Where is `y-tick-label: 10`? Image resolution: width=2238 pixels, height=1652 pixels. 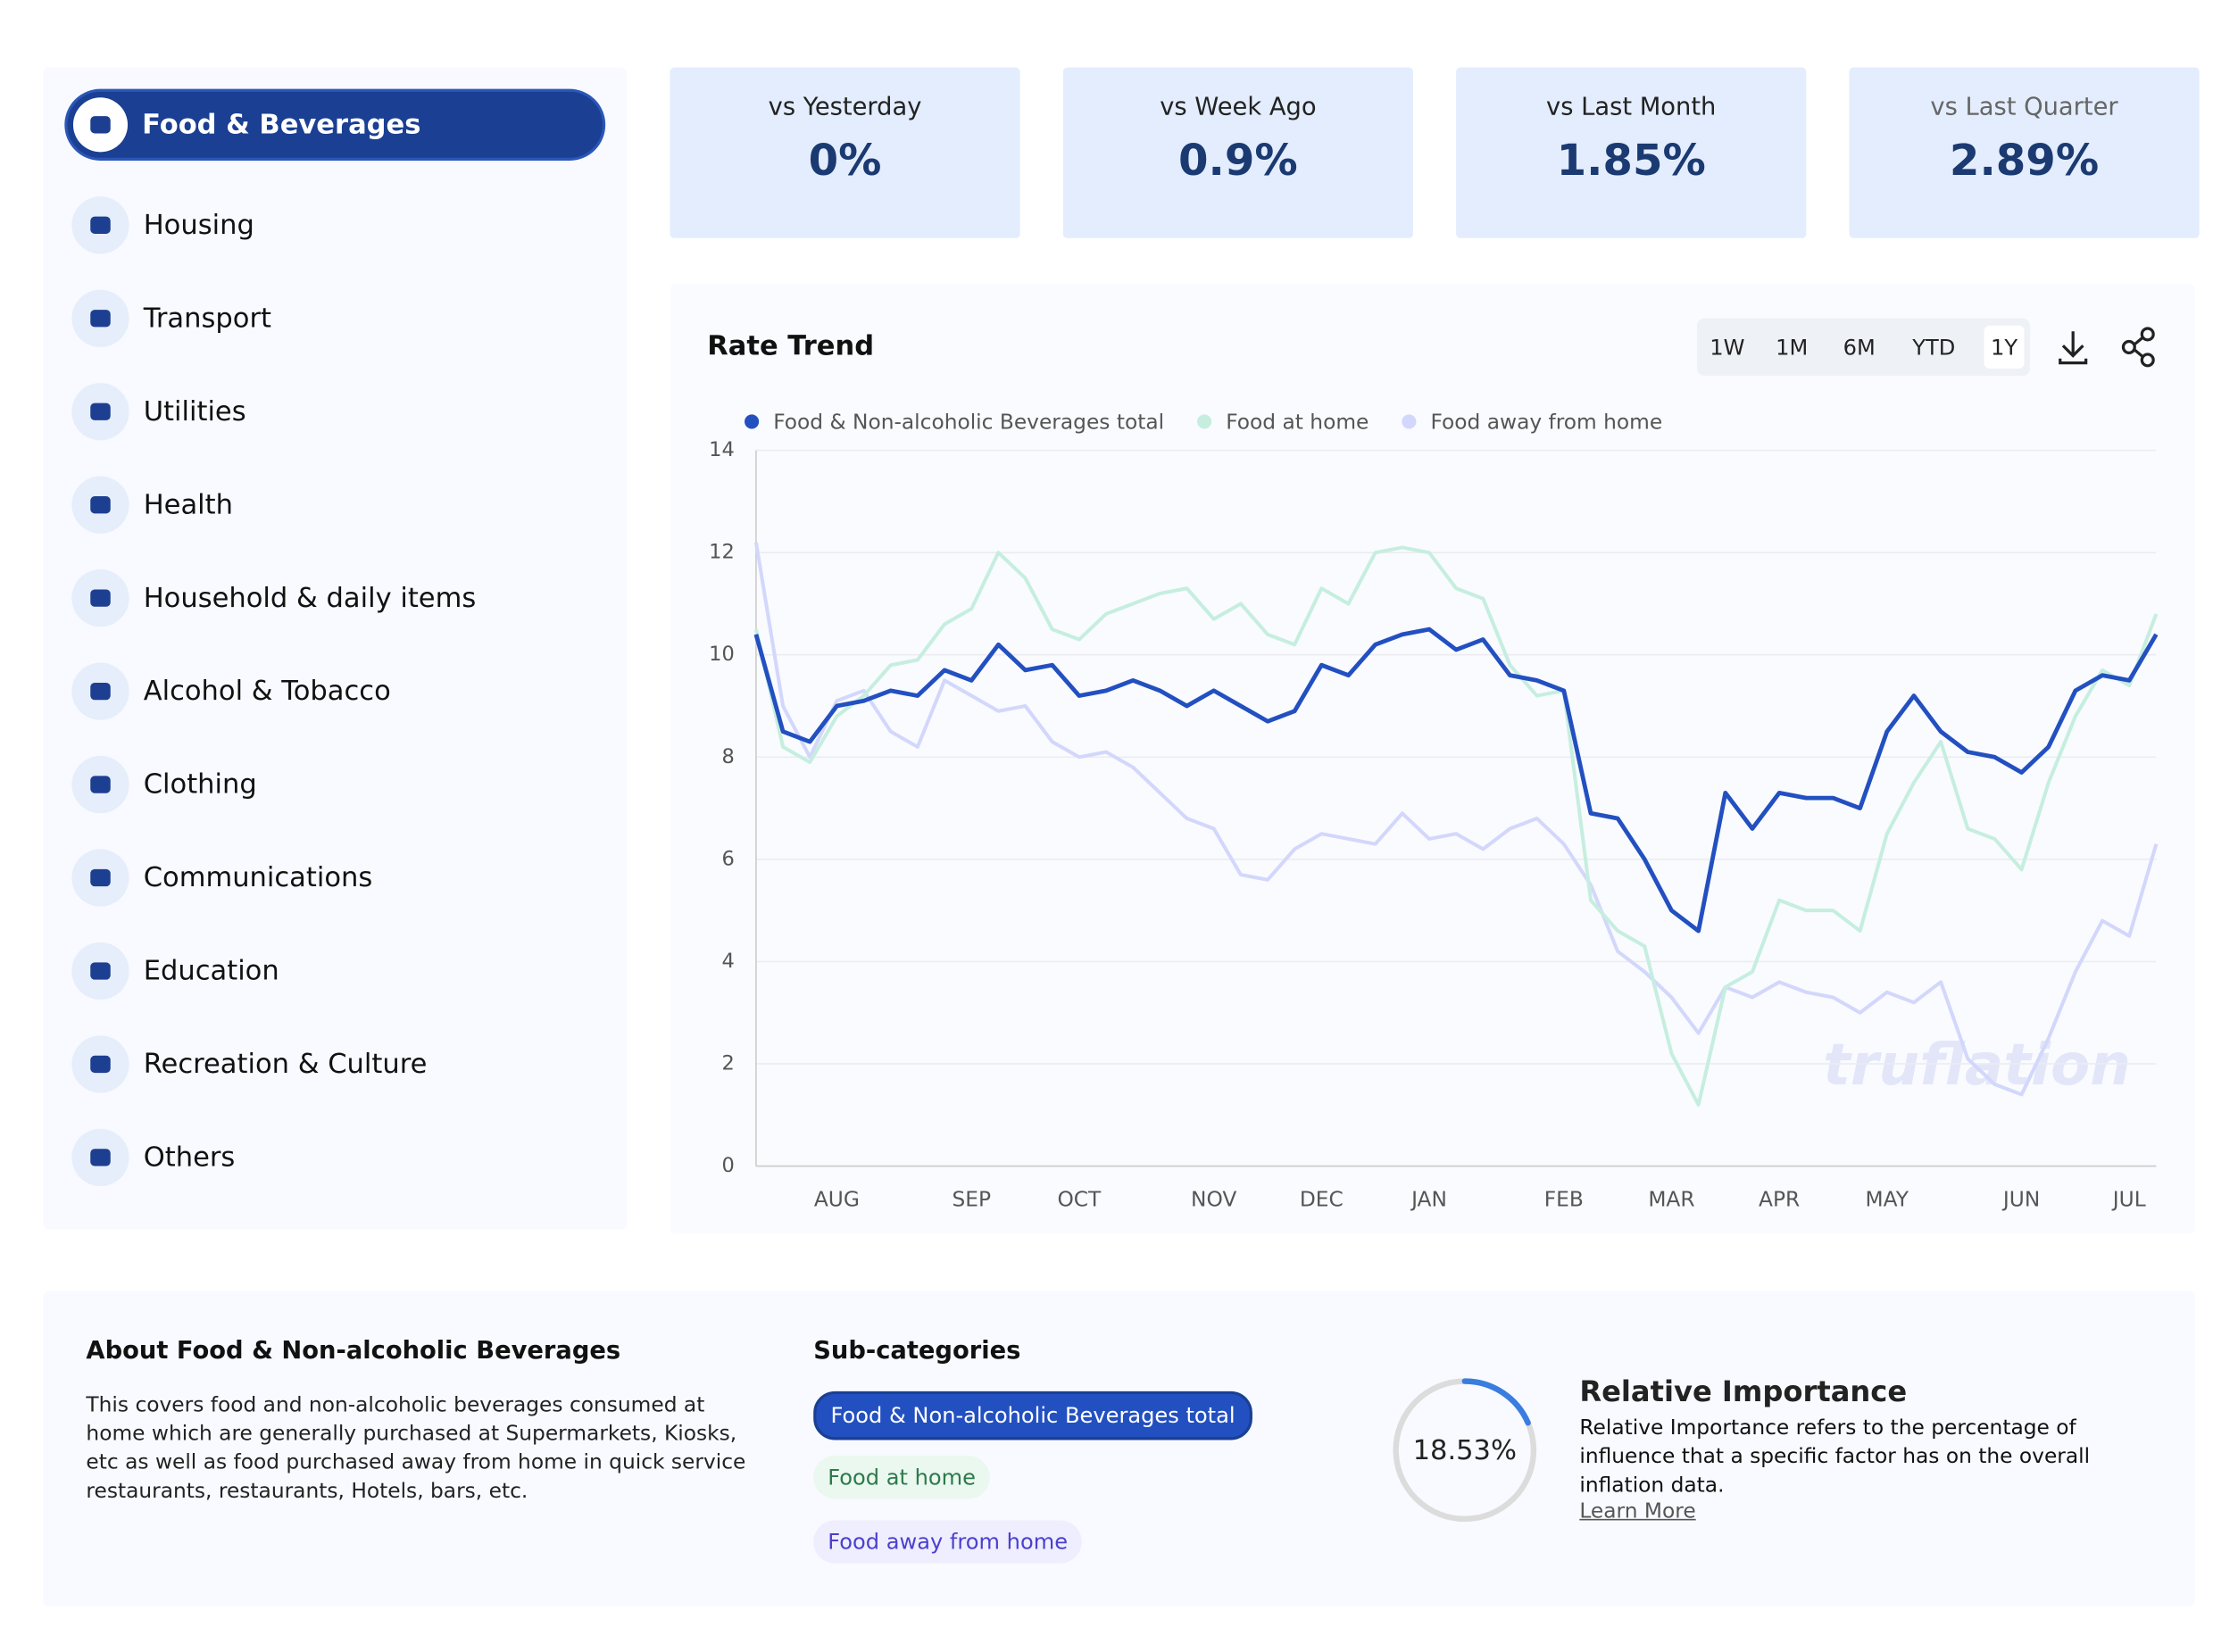
y-tick-label: 10 is located at coordinates (722, 655).